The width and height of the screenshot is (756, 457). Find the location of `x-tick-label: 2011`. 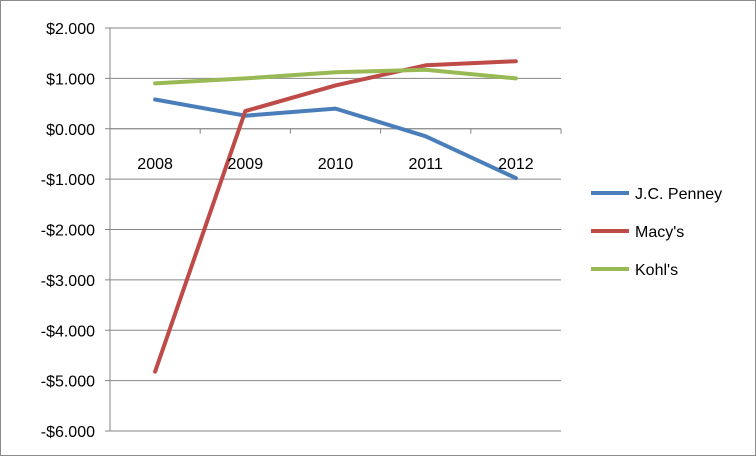

x-tick-label: 2011 is located at coordinates (425, 164).